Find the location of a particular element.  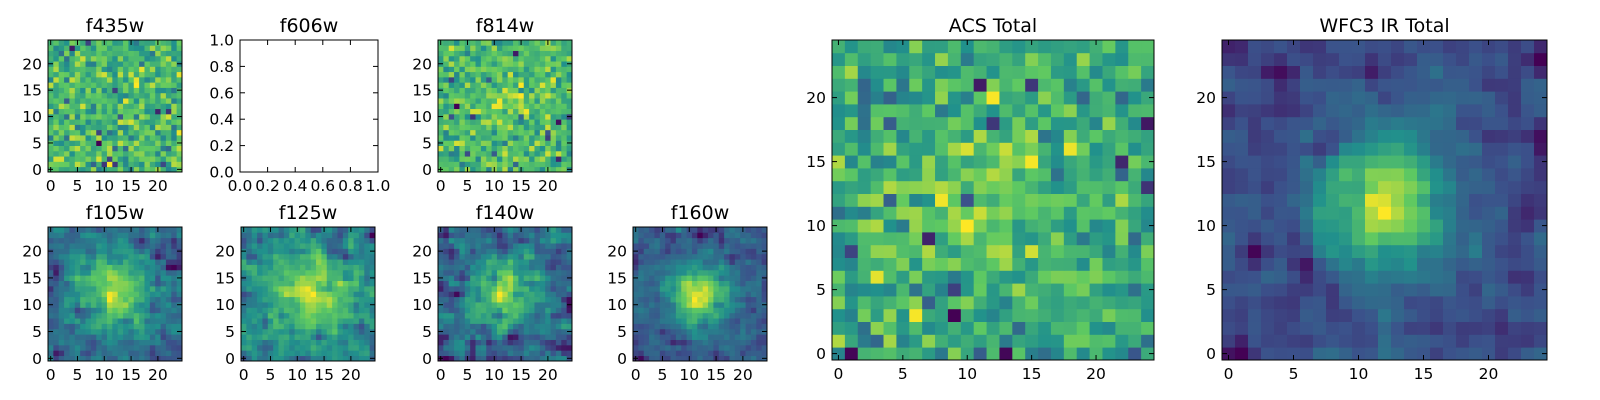

axes-frame is located at coordinates (115, 294).